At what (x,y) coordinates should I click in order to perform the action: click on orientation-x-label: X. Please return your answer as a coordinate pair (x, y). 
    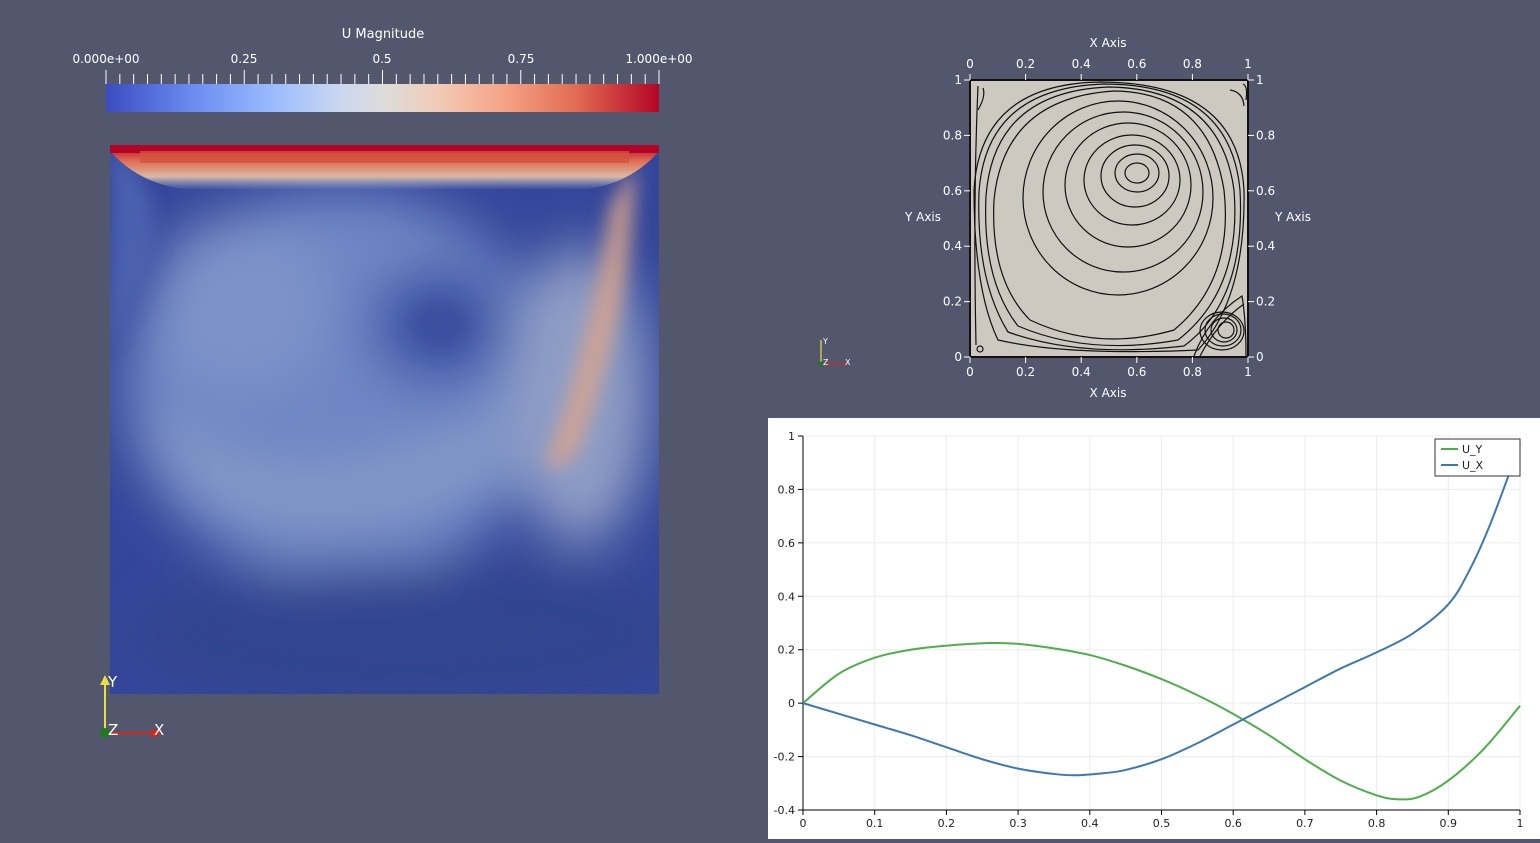
    Looking at the image, I should click on (159, 730).